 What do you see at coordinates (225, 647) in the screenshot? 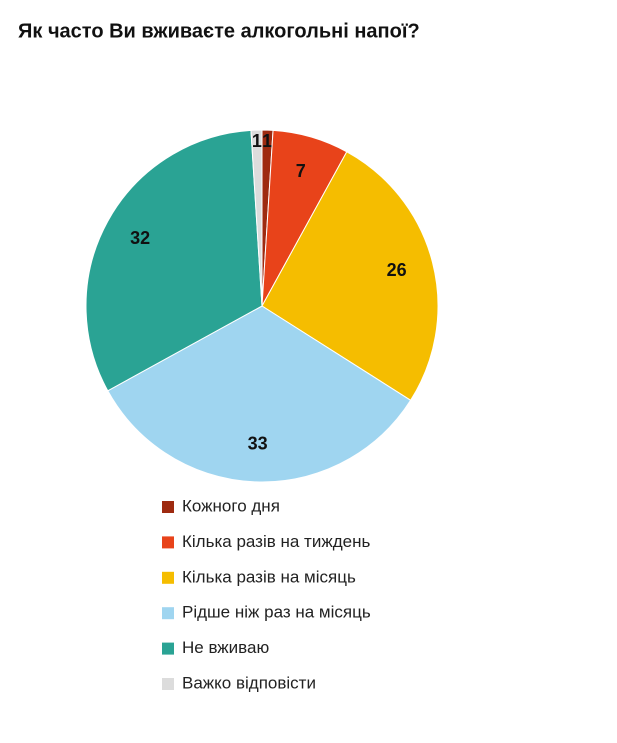
I see `legend-label: Не вживаю` at bounding box center [225, 647].